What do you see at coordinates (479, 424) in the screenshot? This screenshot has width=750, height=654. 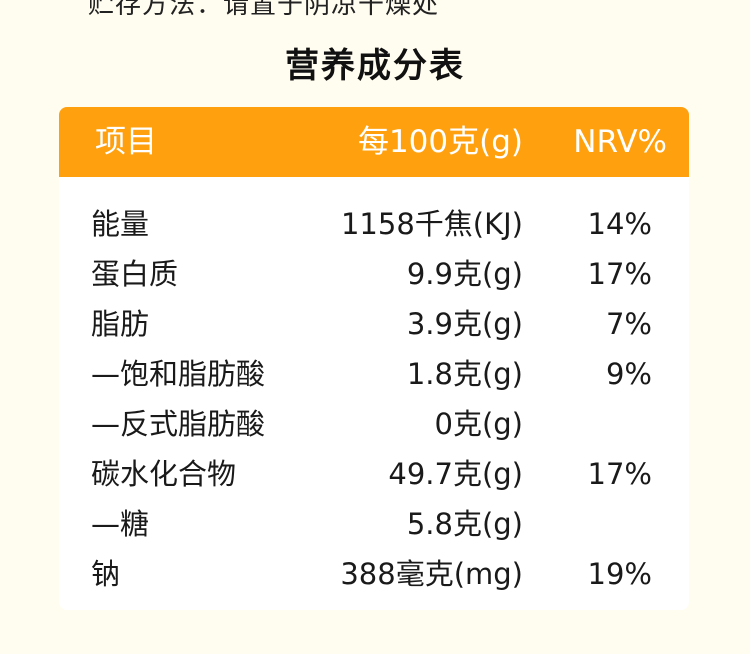 I see `row-value: 0克(g)` at bounding box center [479, 424].